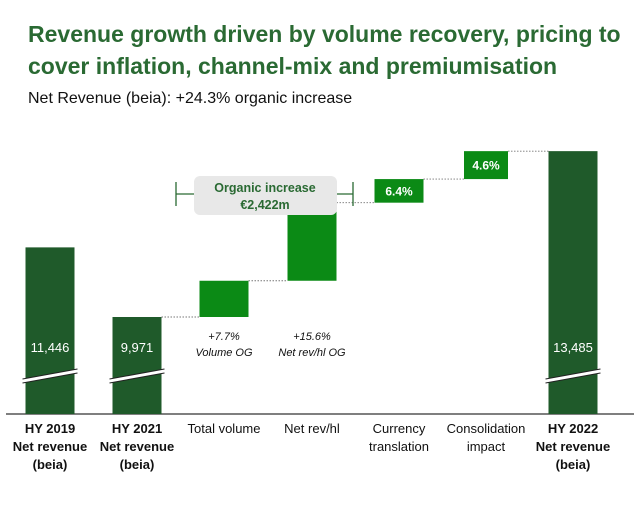 This screenshot has height=512, width=640. What do you see at coordinates (312, 337) in the screenshot?
I see `step-note-value: +15.6%` at bounding box center [312, 337].